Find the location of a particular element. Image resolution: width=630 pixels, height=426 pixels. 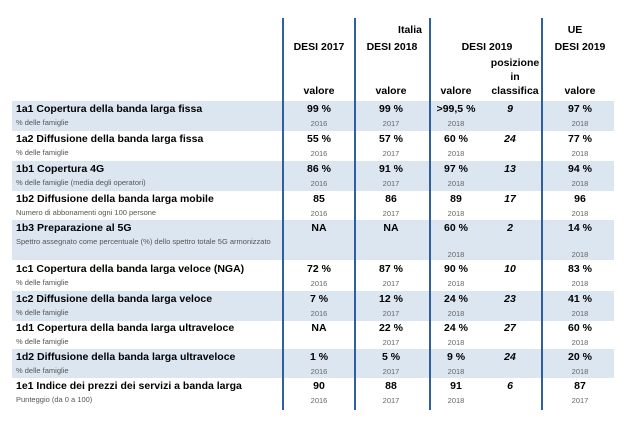

value-2019: 60 % is located at coordinates (456, 228).